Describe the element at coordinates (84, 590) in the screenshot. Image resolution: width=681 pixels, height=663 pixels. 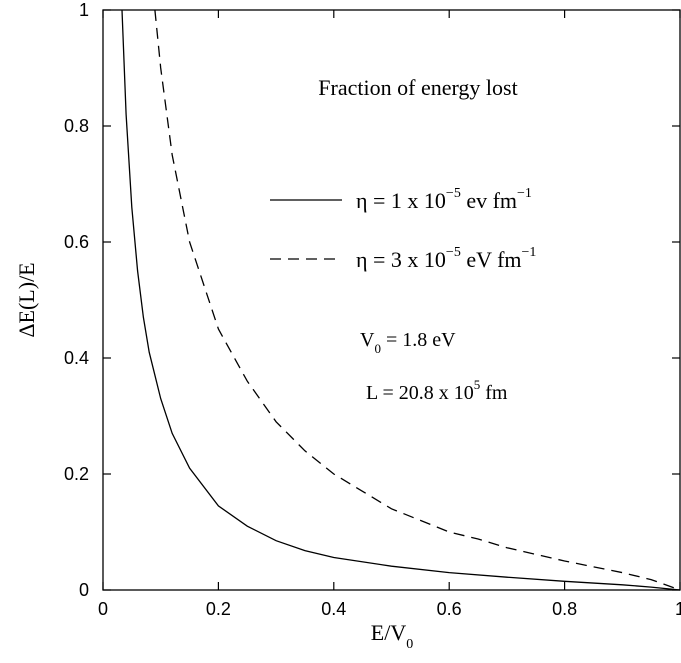
I see `y-tick-label: 0` at that location.